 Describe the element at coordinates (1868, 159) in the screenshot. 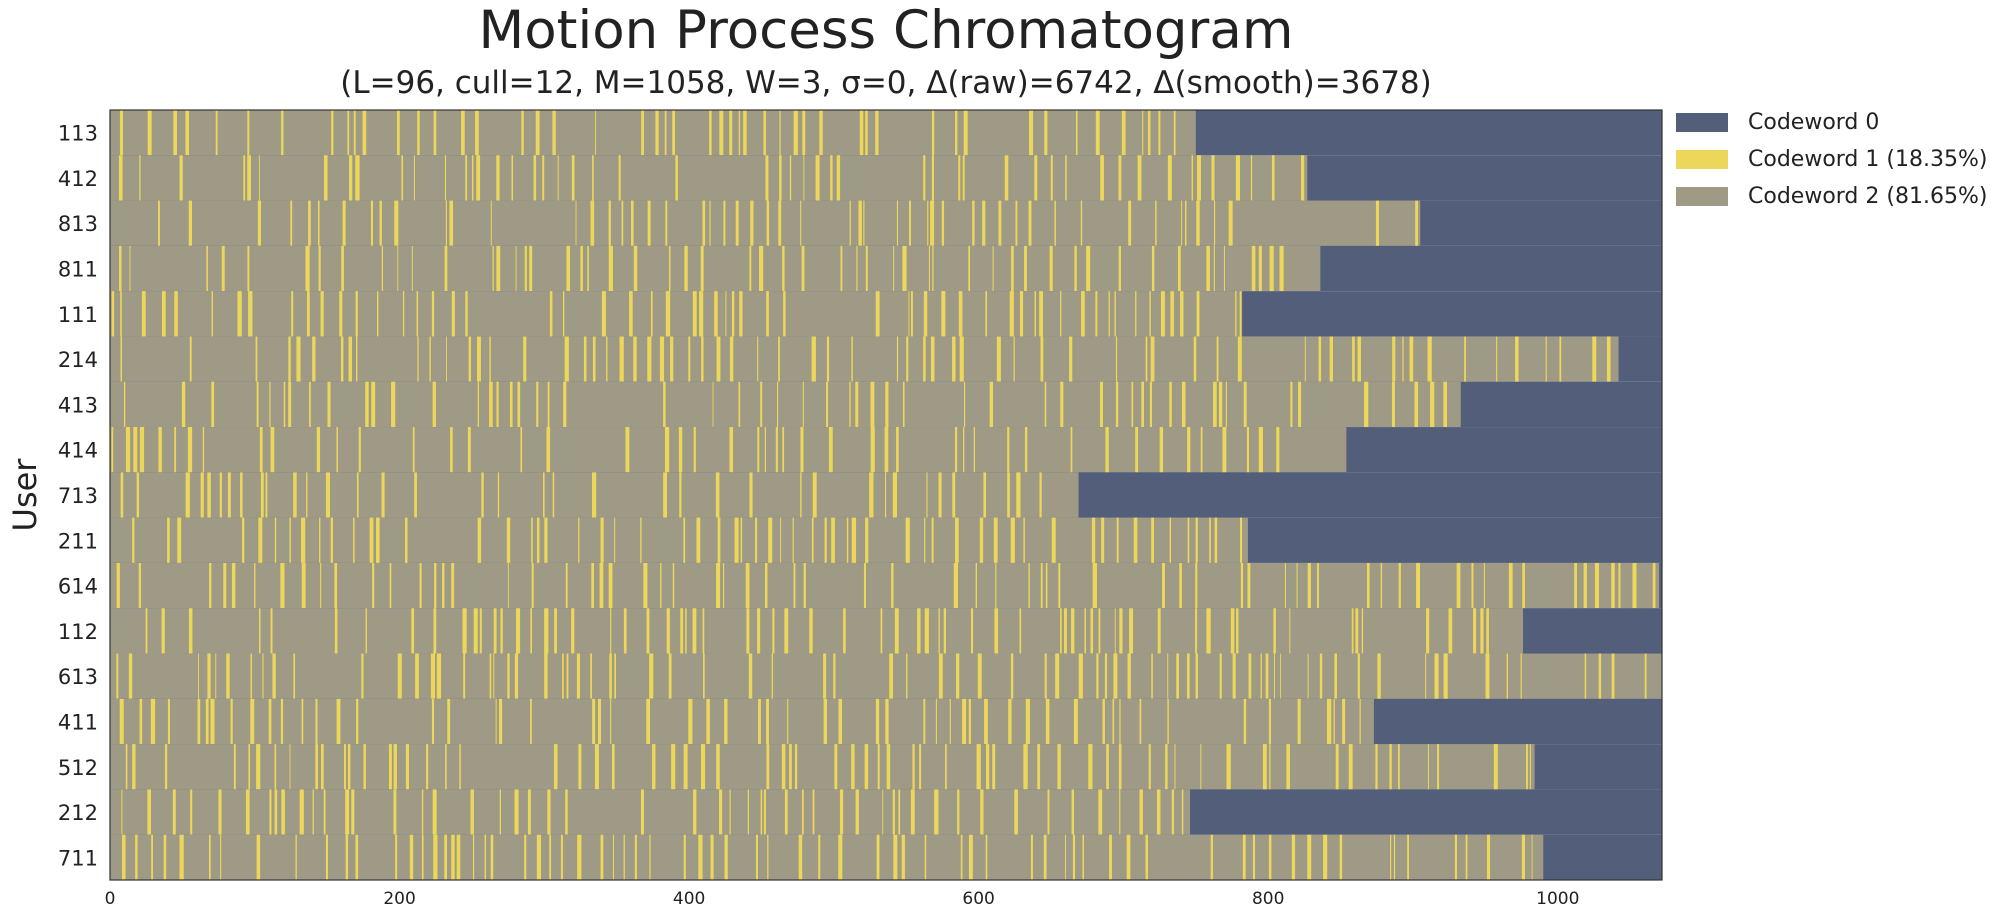

I see `legend-label: Codeword 1 (18.35%)` at that location.